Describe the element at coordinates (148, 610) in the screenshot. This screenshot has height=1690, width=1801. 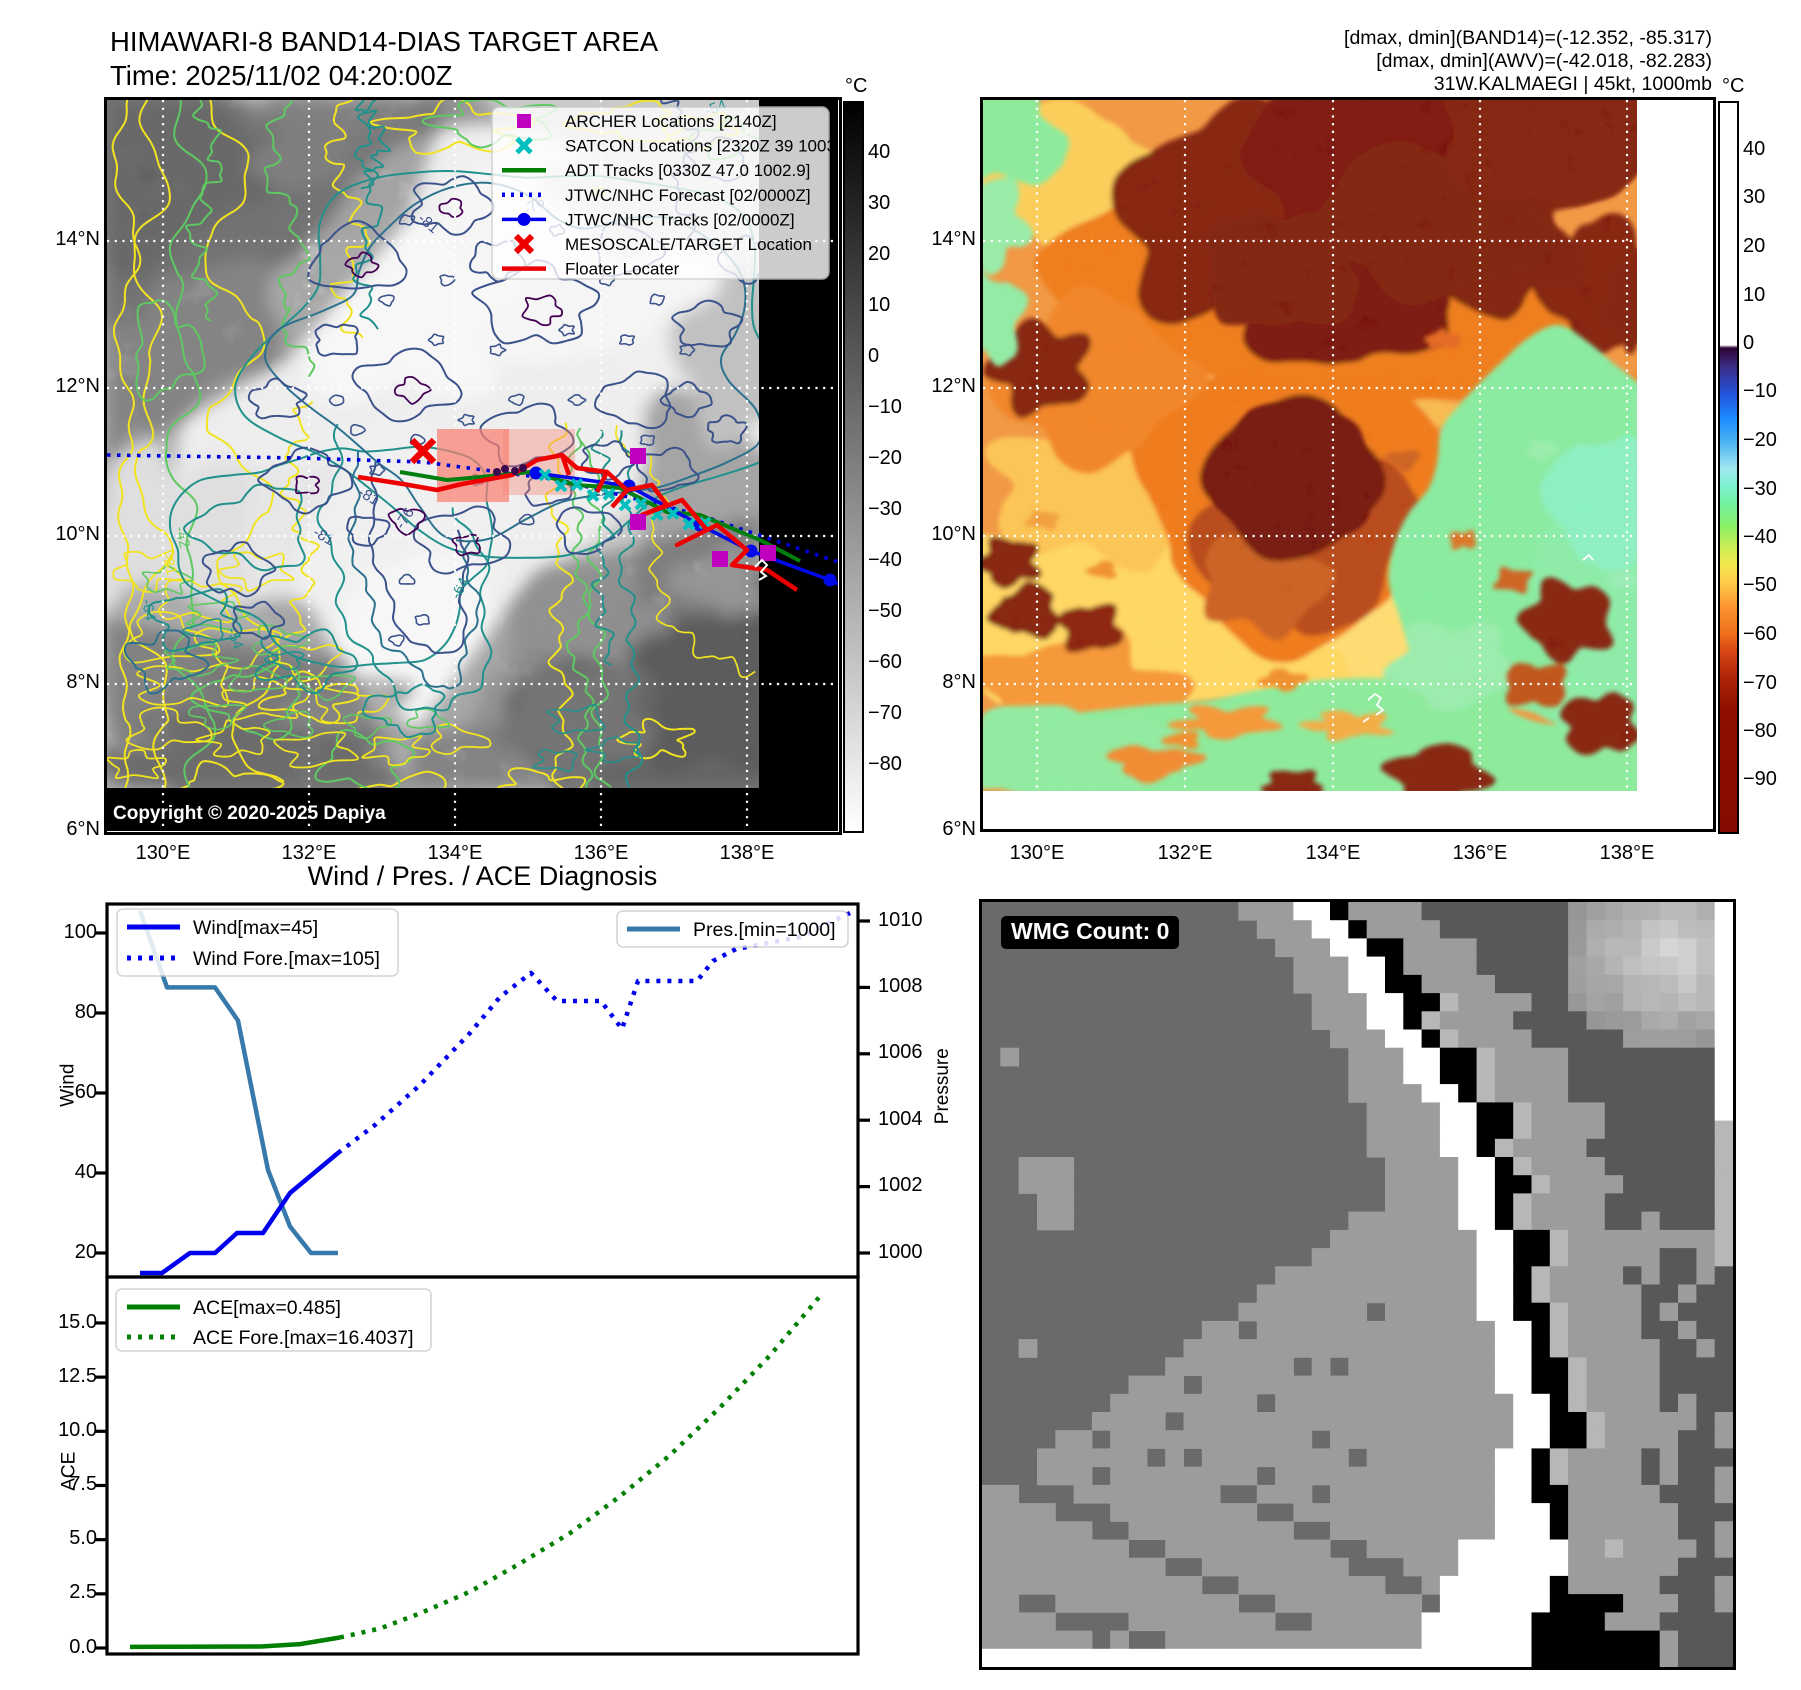
I see `svg-text: -64` at that location.